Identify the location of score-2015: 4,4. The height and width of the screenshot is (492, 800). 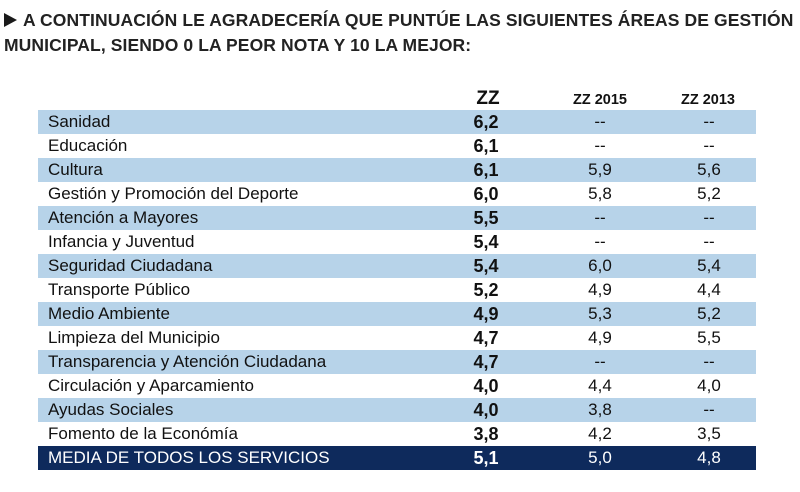
(600, 385).